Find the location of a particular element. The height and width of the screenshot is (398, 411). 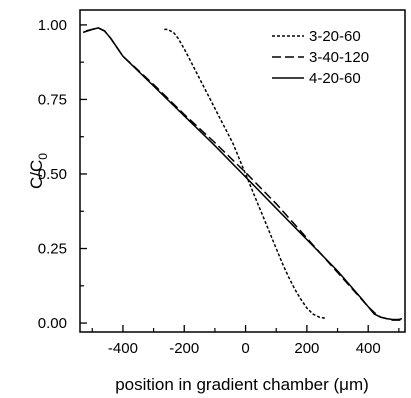

x-tick-label: 0 is located at coordinates (245, 348).